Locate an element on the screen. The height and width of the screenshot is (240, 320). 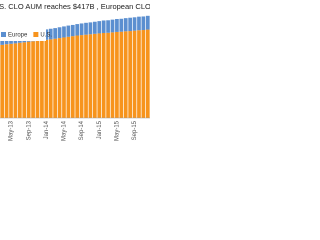
legend-label: U.S. is located at coordinates (46, 36).